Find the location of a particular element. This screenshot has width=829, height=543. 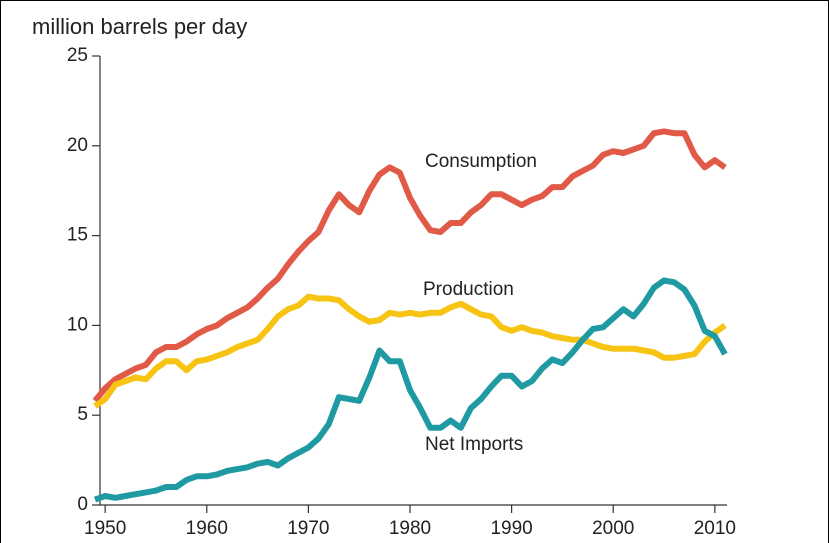

x-tick-label: 1970 is located at coordinates (308, 528).